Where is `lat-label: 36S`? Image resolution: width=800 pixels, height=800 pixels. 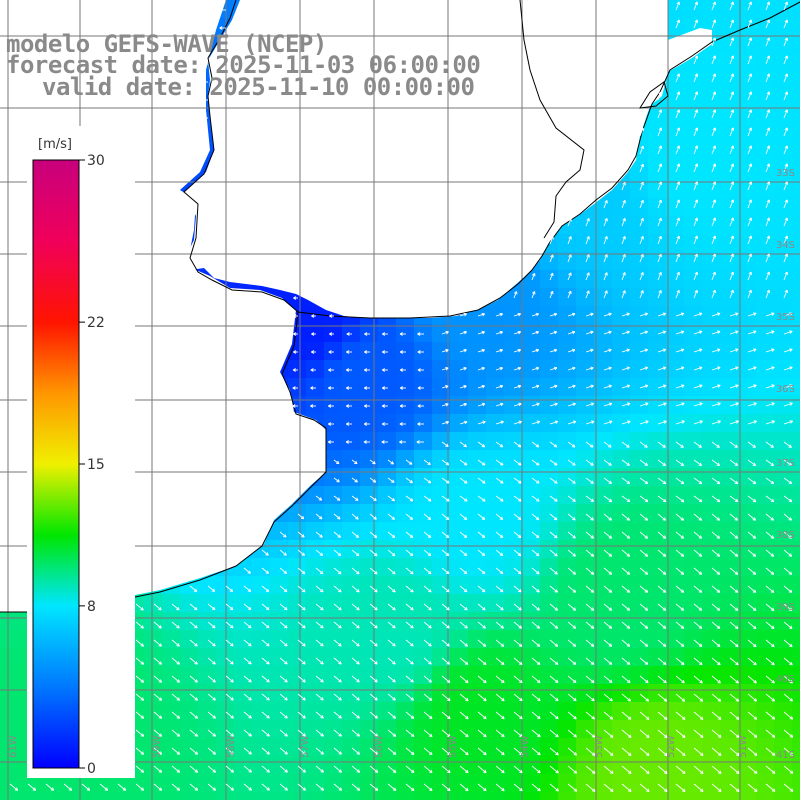
lat-label: 36S is located at coordinates (785, 389).